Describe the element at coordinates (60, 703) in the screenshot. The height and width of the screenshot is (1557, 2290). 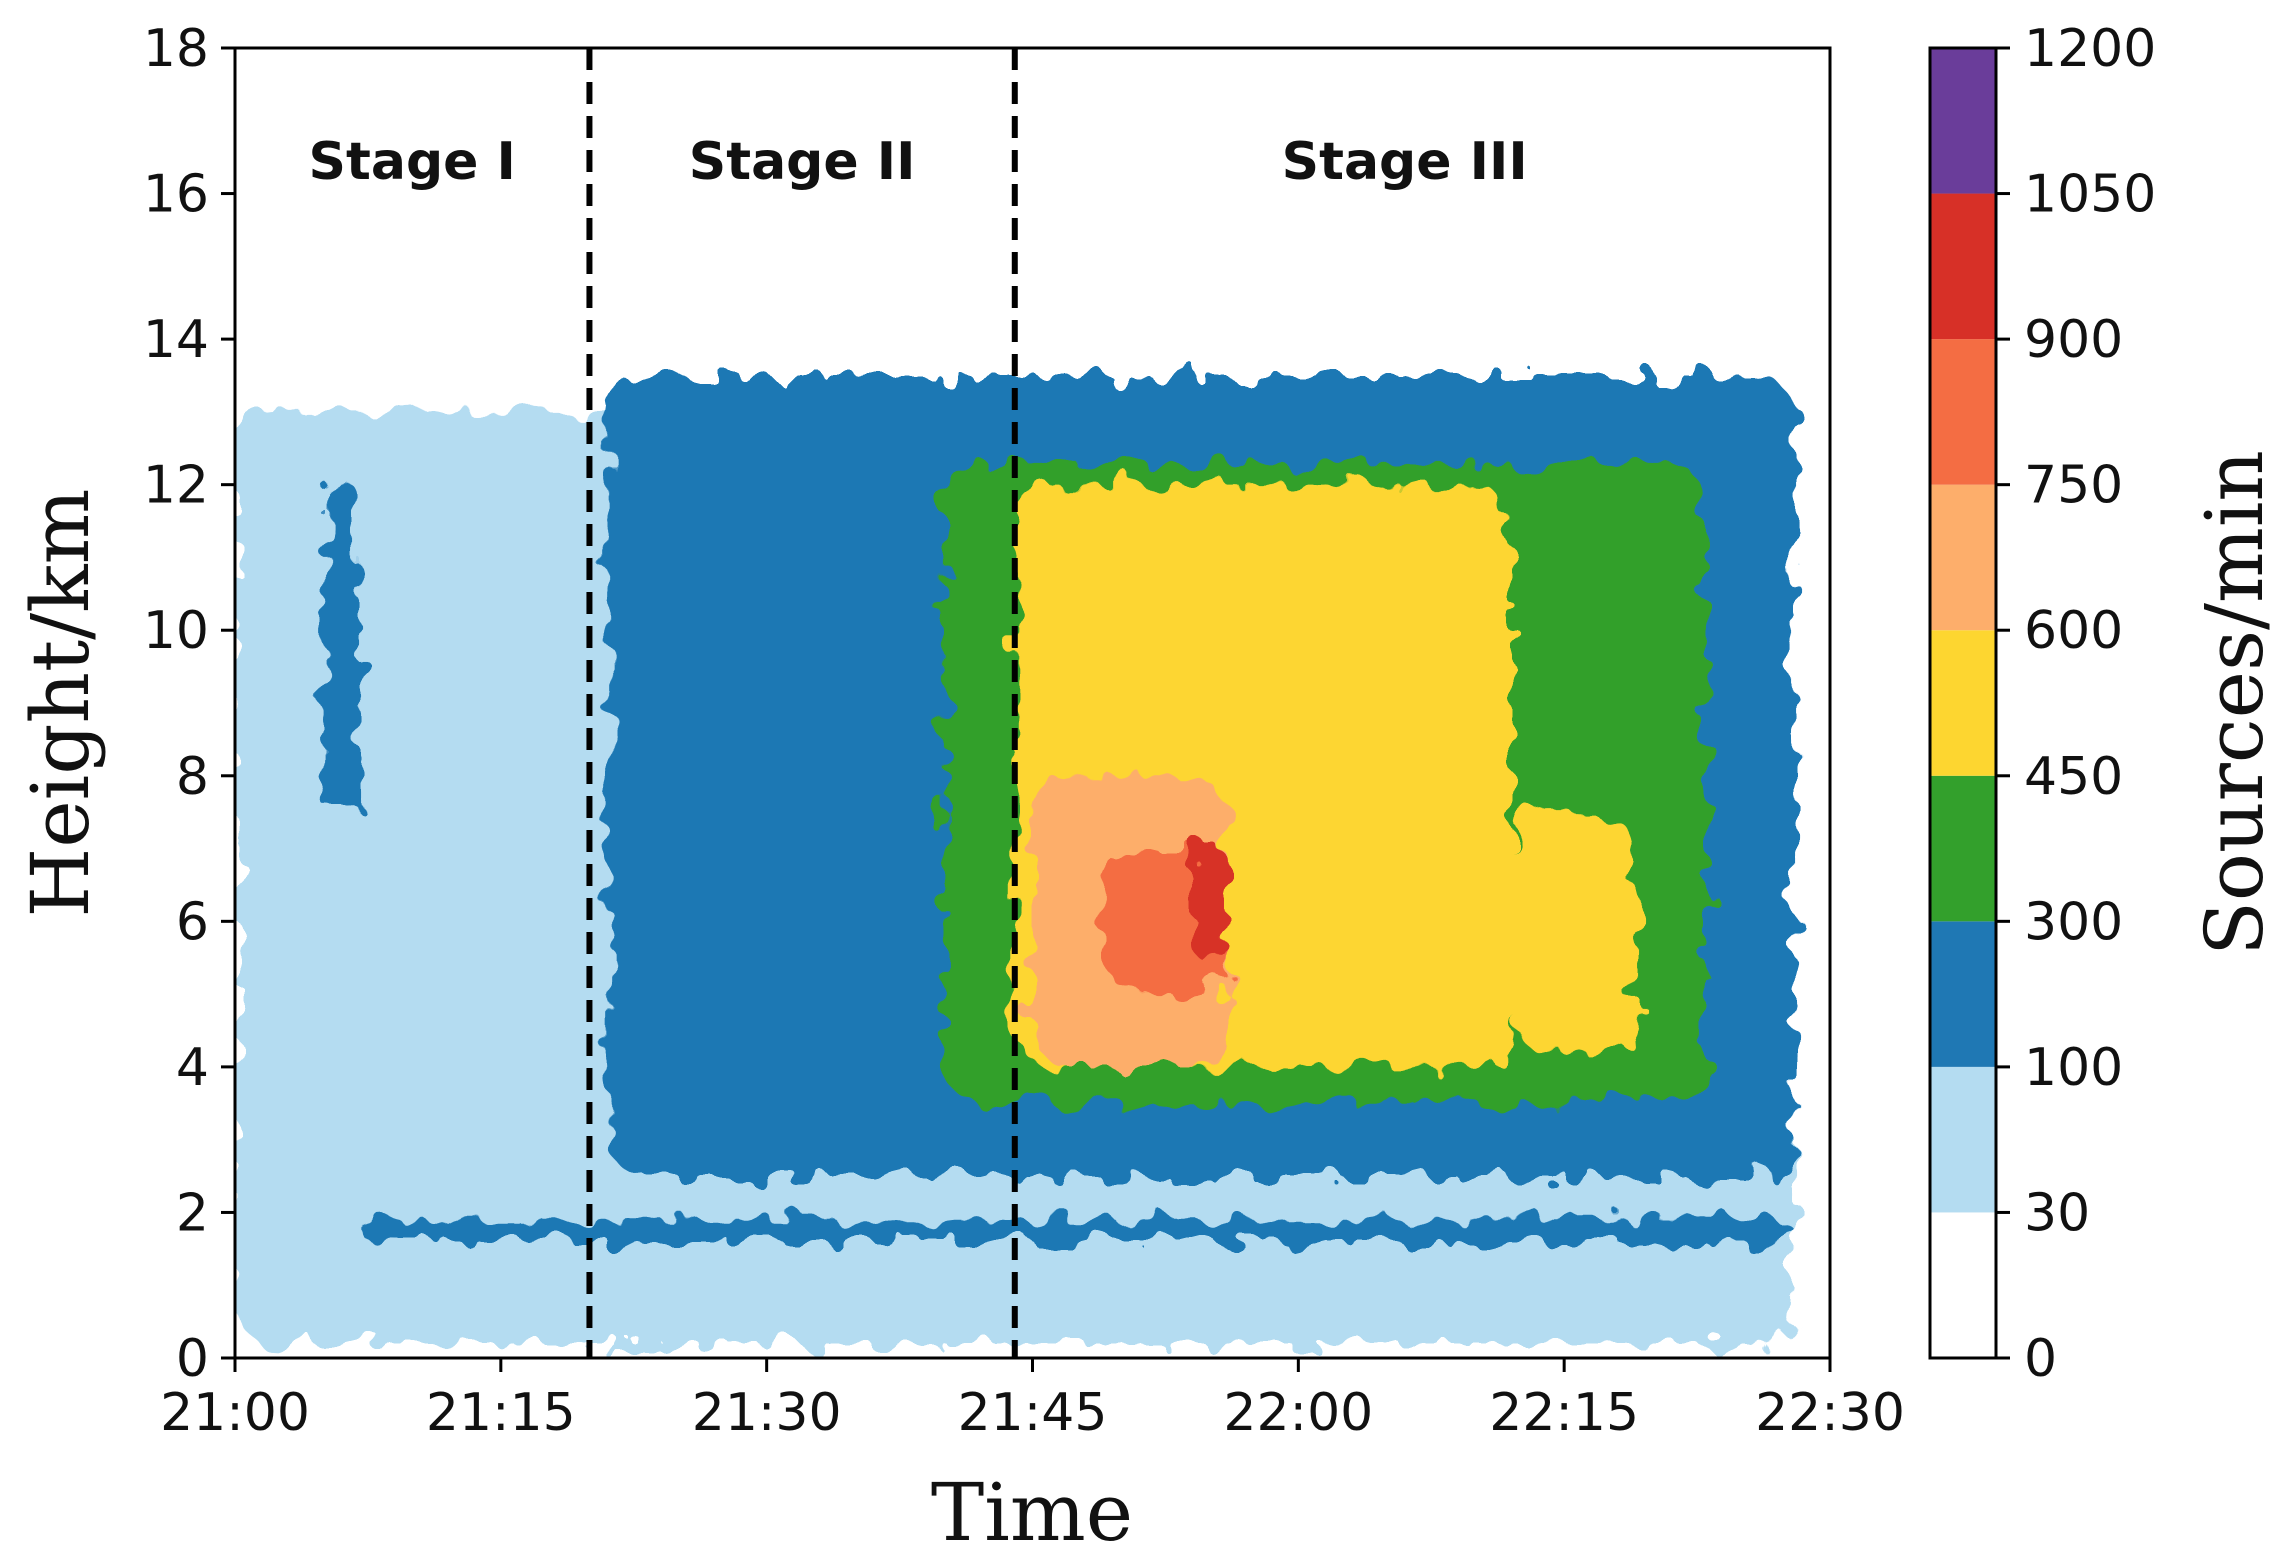
I see `y-axis-title: Height/km` at that location.